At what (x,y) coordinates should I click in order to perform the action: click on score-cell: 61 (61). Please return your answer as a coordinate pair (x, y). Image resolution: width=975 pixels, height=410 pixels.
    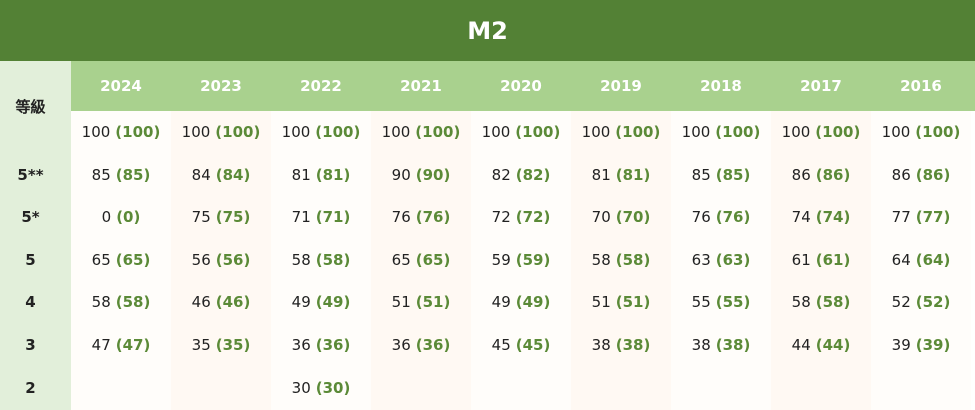
    Looking at the image, I should click on (821, 259).